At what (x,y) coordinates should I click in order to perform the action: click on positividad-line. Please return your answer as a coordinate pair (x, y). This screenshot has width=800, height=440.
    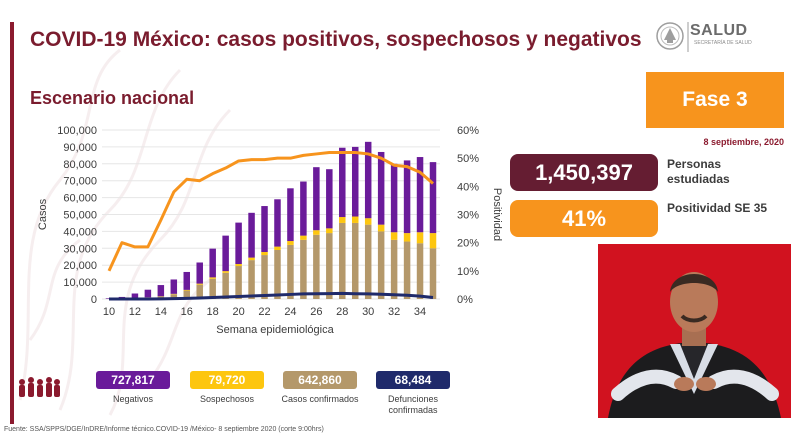
    Looking at the image, I should click on (270, 211).